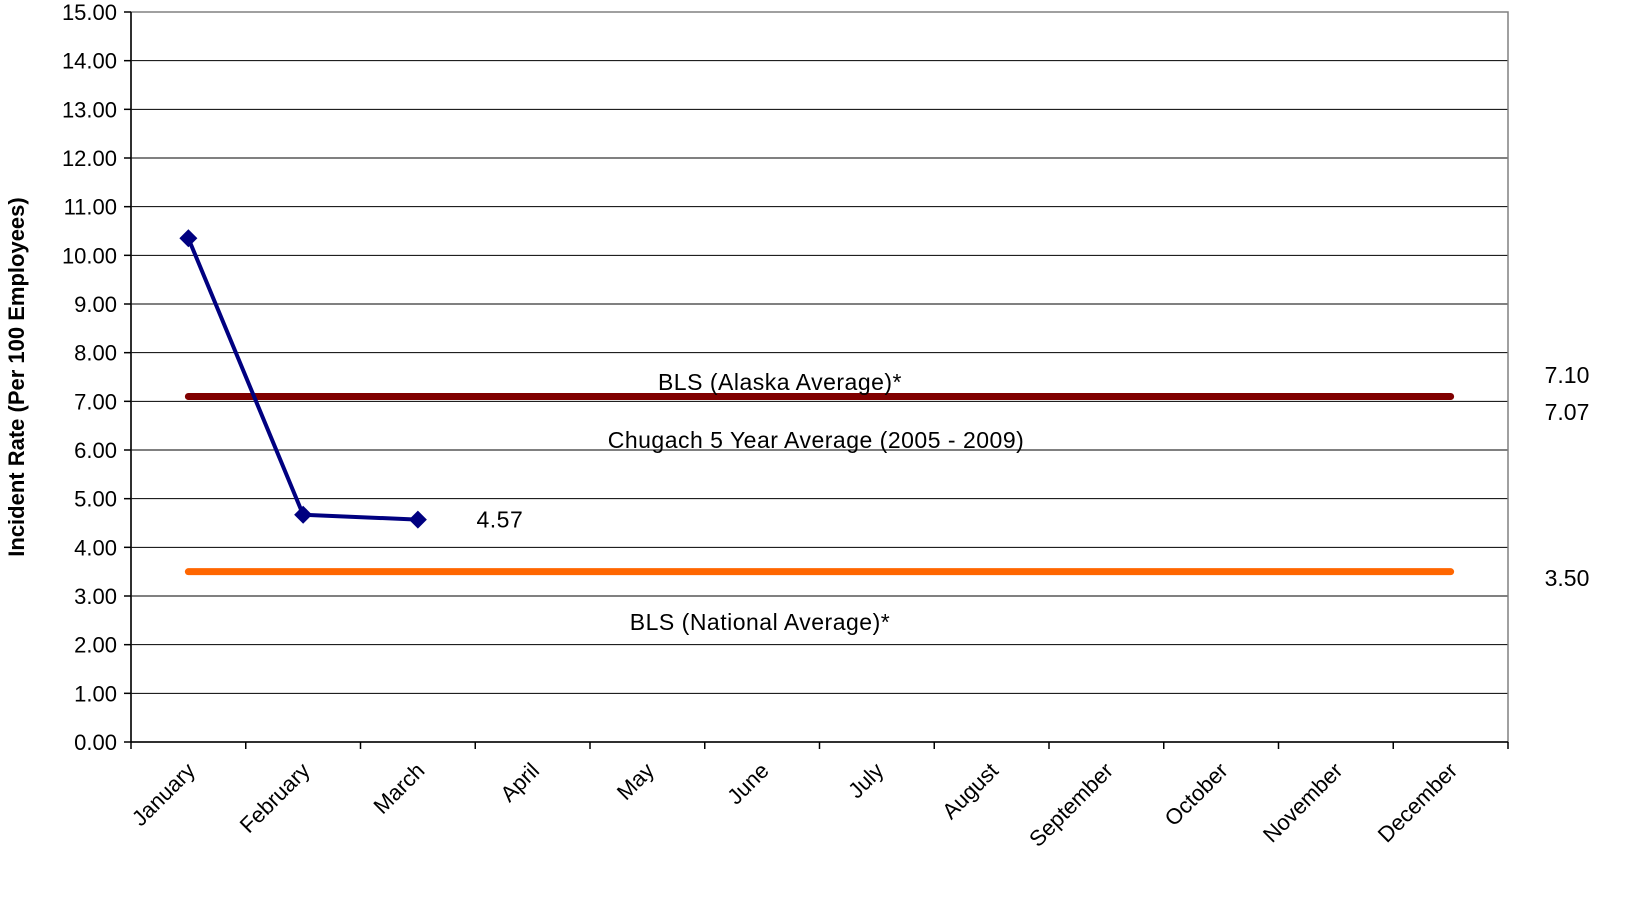  Describe the element at coordinates (95, 450) in the screenshot. I see `y-tick-label: 6.00` at that location.